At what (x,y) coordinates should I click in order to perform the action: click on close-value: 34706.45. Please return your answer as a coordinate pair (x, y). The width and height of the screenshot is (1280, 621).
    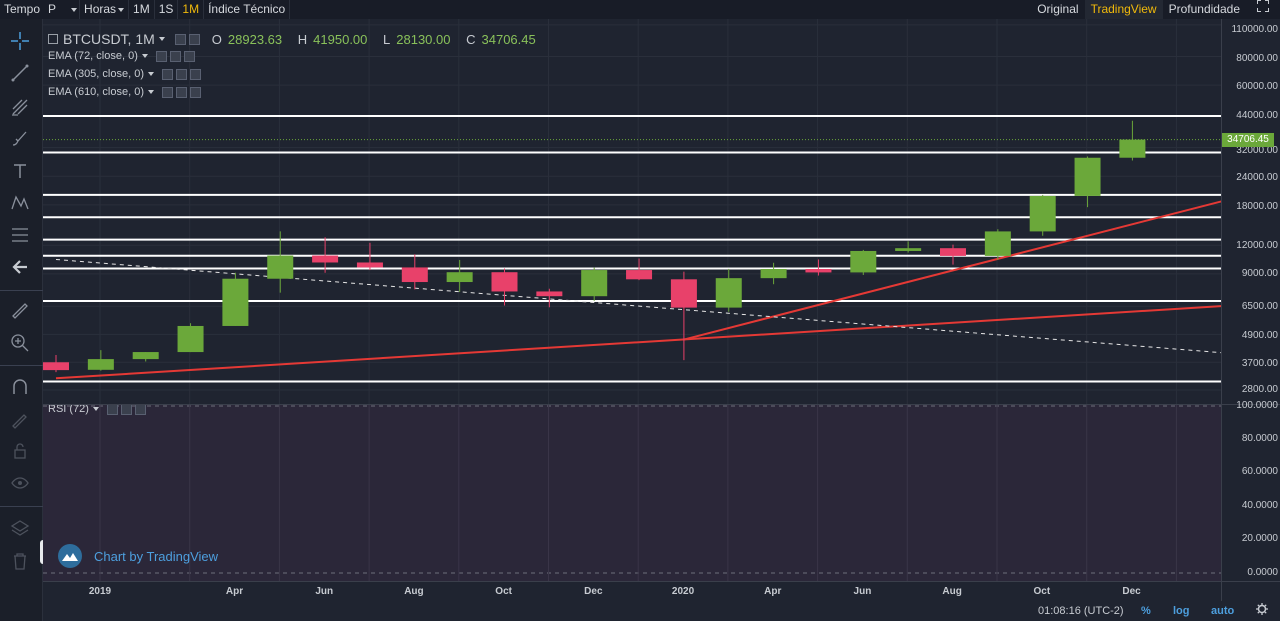
    Looking at the image, I should click on (508, 39).